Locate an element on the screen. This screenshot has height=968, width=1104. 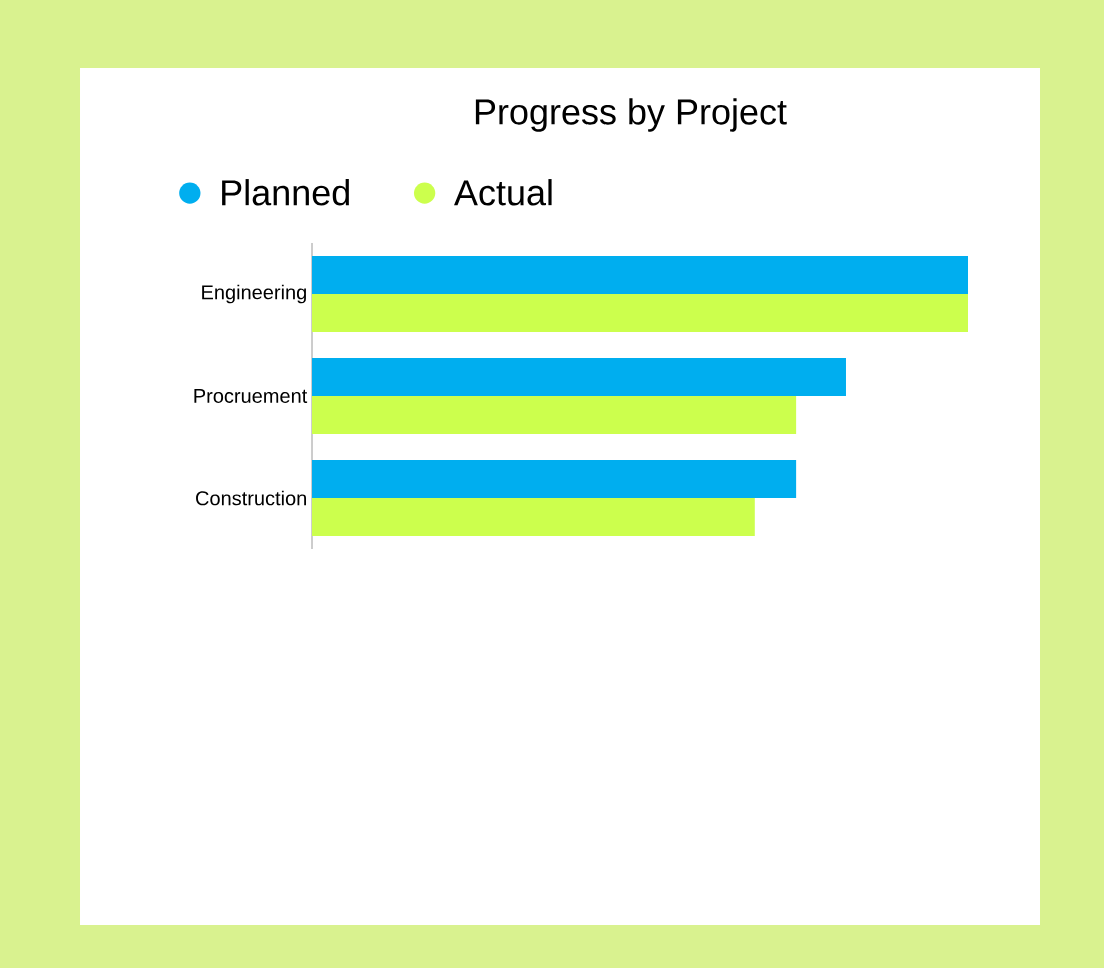
legend-label: Planned is located at coordinates (285, 192).